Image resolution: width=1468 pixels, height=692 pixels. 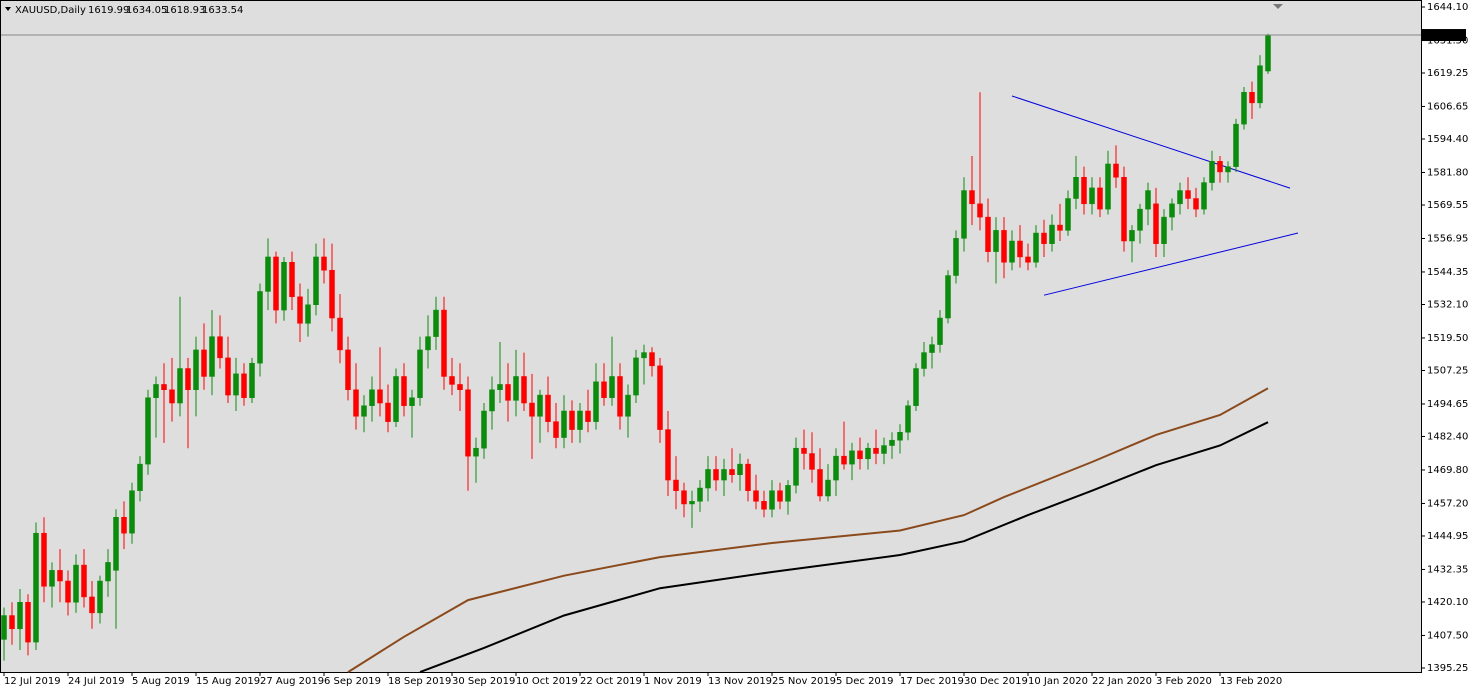 What do you see at coordinates (1447, 437) in the screenshot?
I see `y-tick-label: 1482.40` at bounding box center [1447, 437].